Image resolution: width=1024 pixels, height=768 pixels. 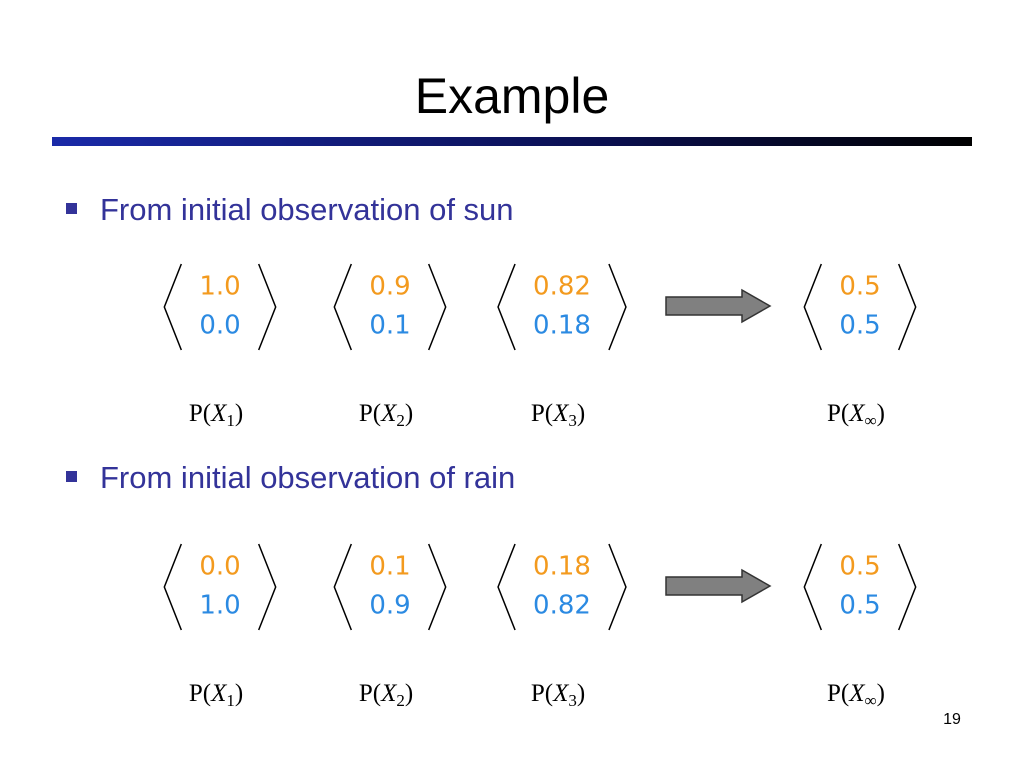 I want to click on probability-top: 0.9, so click(x=389, y=287).